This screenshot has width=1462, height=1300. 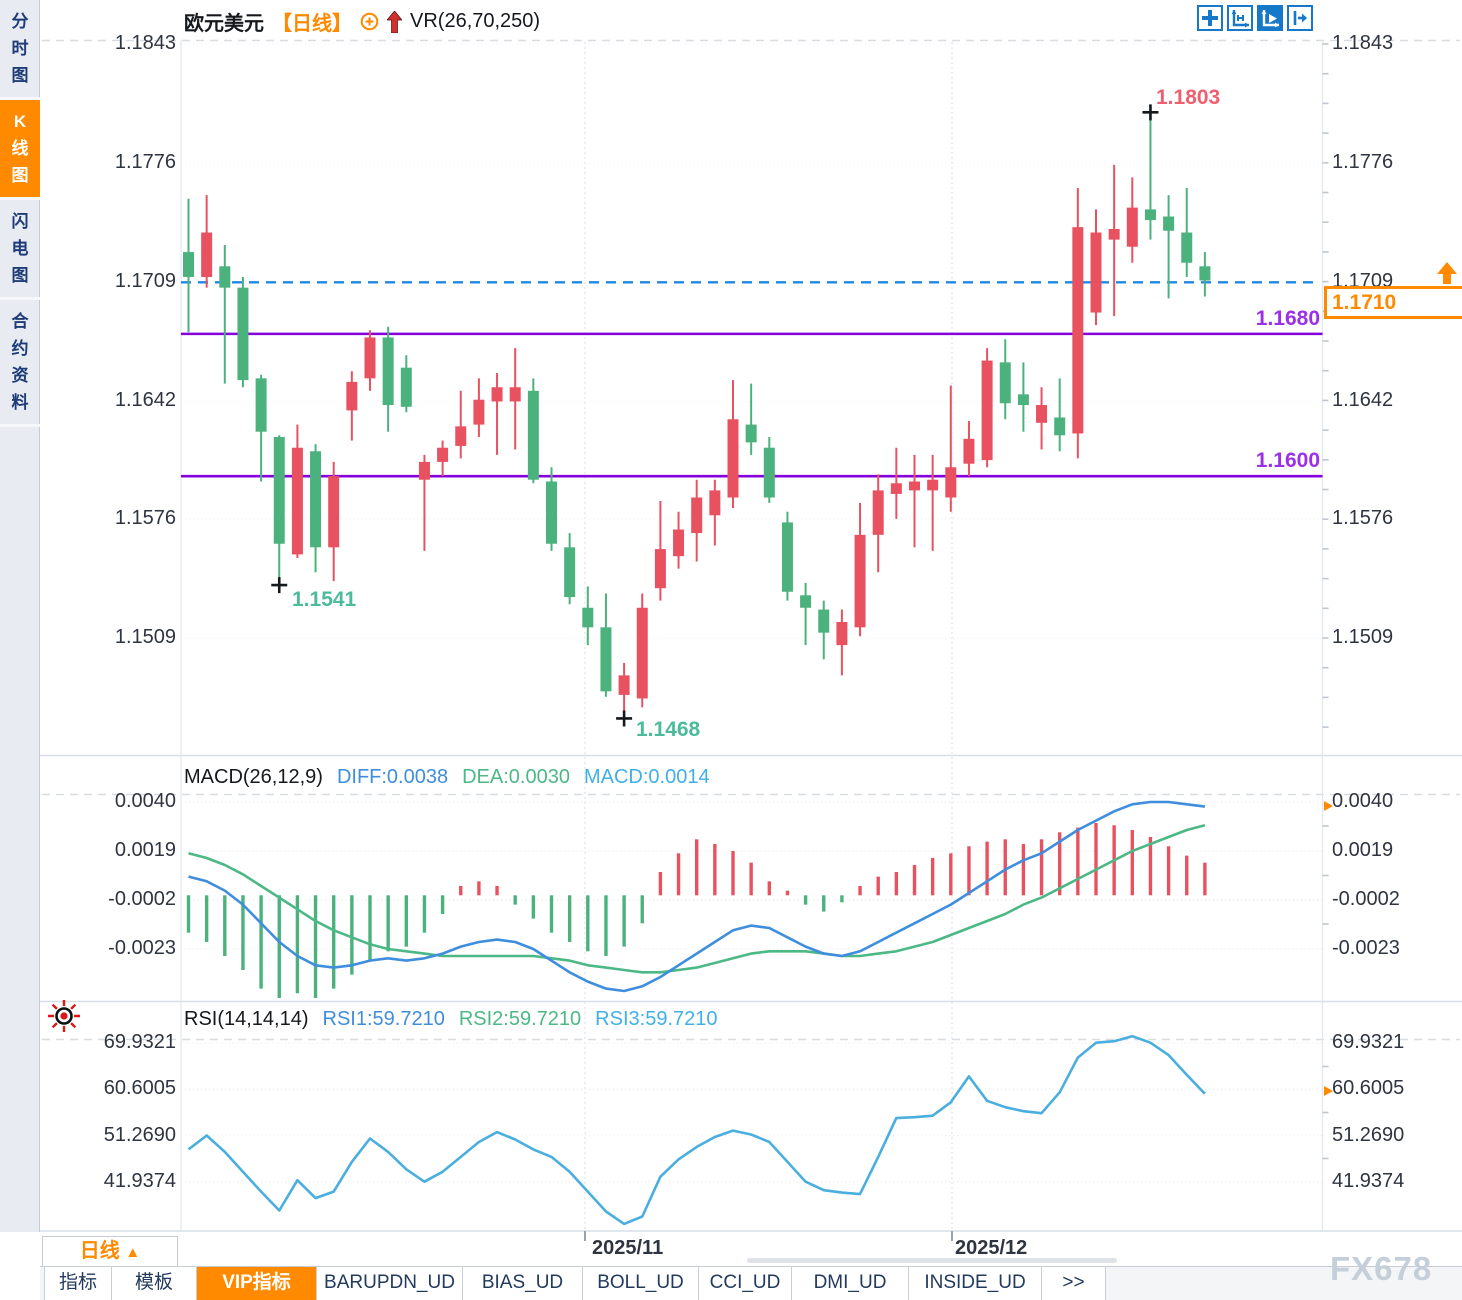 What do you see at coordinates (139, 1181) in the screenshot?
I see `rsi-axis-label: 41.9374` at bounding box center [139, 1181].